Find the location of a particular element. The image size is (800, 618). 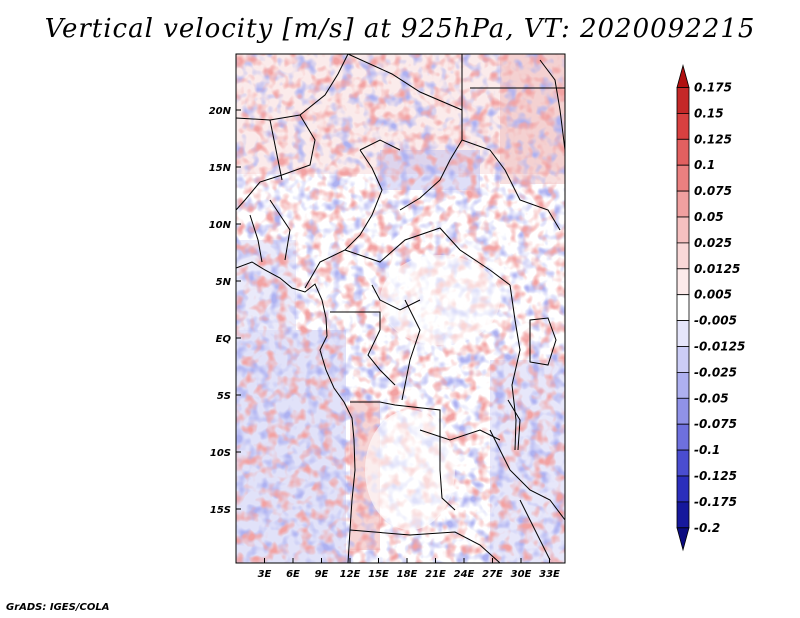

colorbar-label: 0.075 is located at coordinates (713, 191).